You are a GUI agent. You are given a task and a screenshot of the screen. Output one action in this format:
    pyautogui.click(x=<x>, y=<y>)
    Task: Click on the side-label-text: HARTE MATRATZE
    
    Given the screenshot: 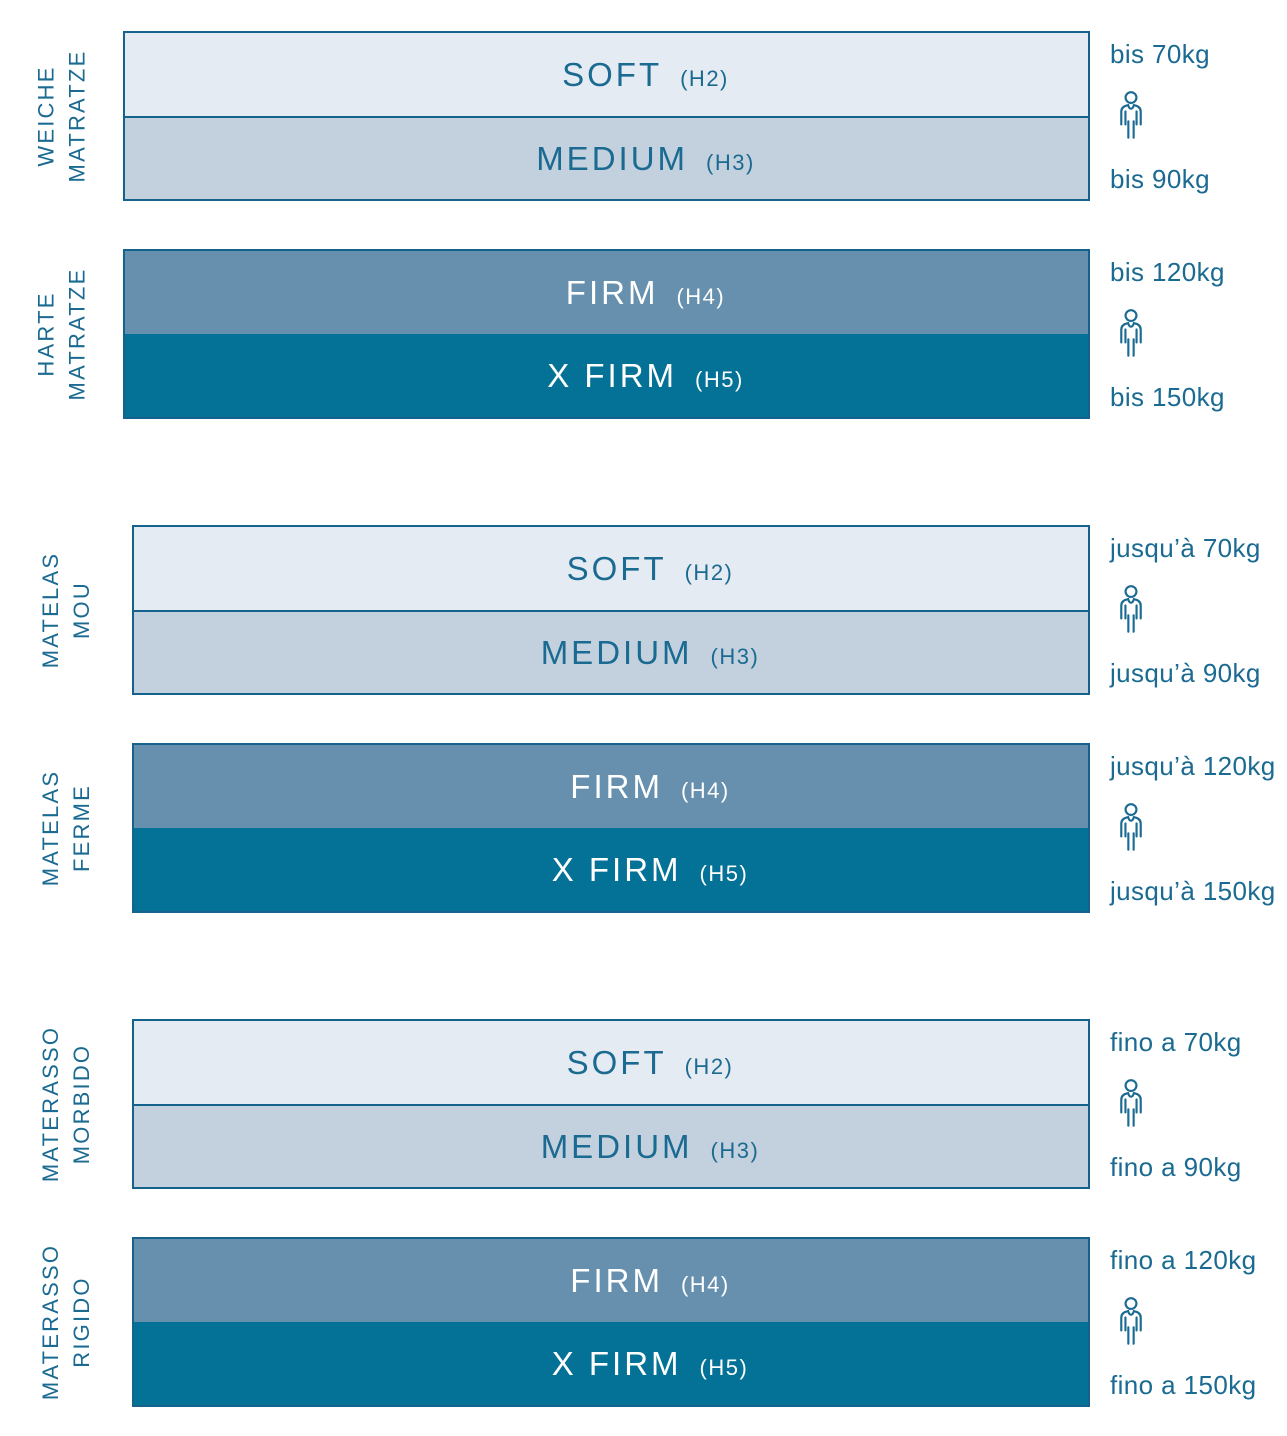 What is the action you would take?
    pyautogui.click(x=62, y=334)
    